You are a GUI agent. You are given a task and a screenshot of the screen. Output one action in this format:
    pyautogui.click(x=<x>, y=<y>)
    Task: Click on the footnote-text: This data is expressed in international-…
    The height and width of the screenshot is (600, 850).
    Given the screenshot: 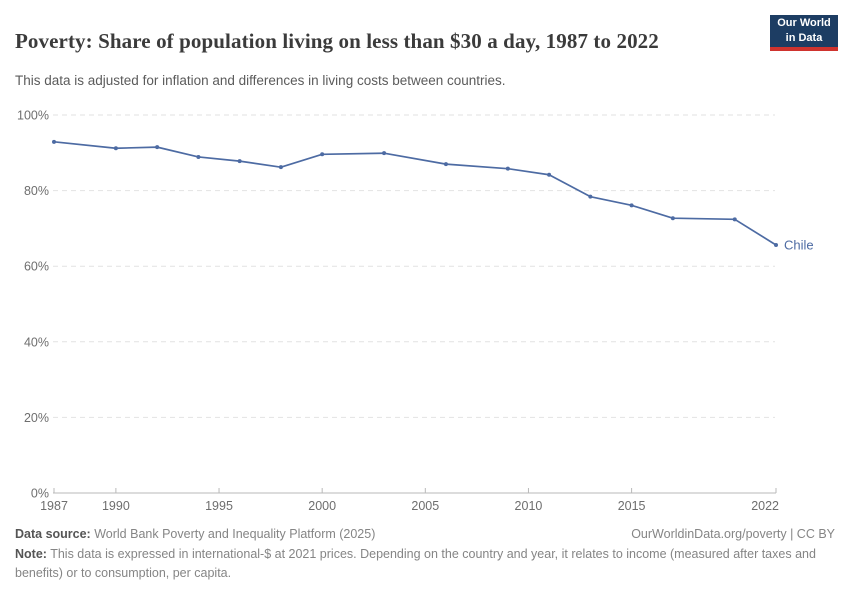 What is the action you would take?
    pyautogui.click(x=415, y=563)
    